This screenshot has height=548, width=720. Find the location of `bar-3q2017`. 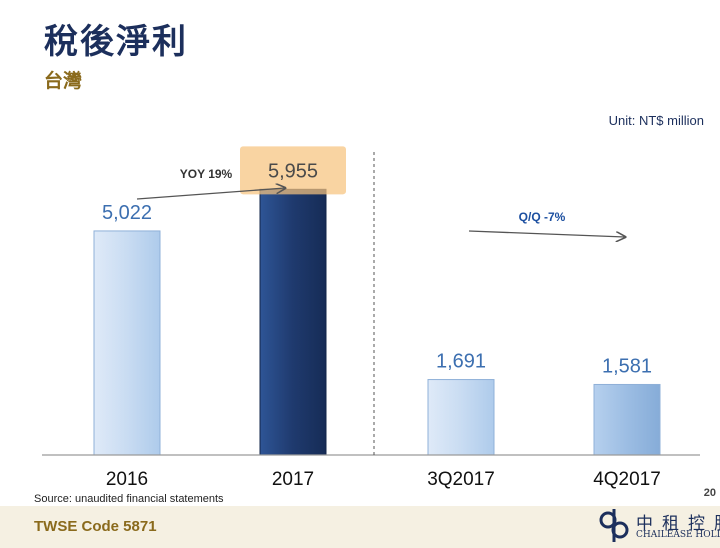

bar-3q2017 is located at coordinates (461, 417).